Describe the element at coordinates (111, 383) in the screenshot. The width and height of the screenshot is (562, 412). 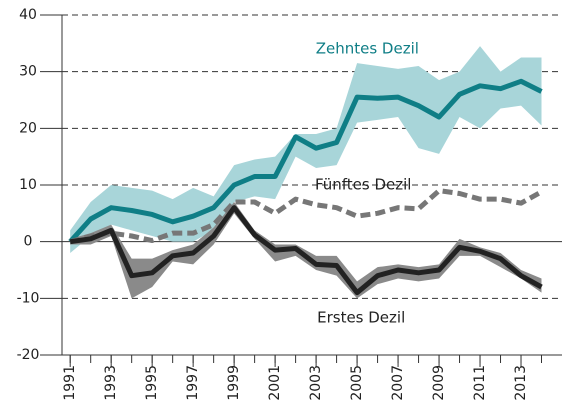
I see `x-tick-label: 1993` at that location.